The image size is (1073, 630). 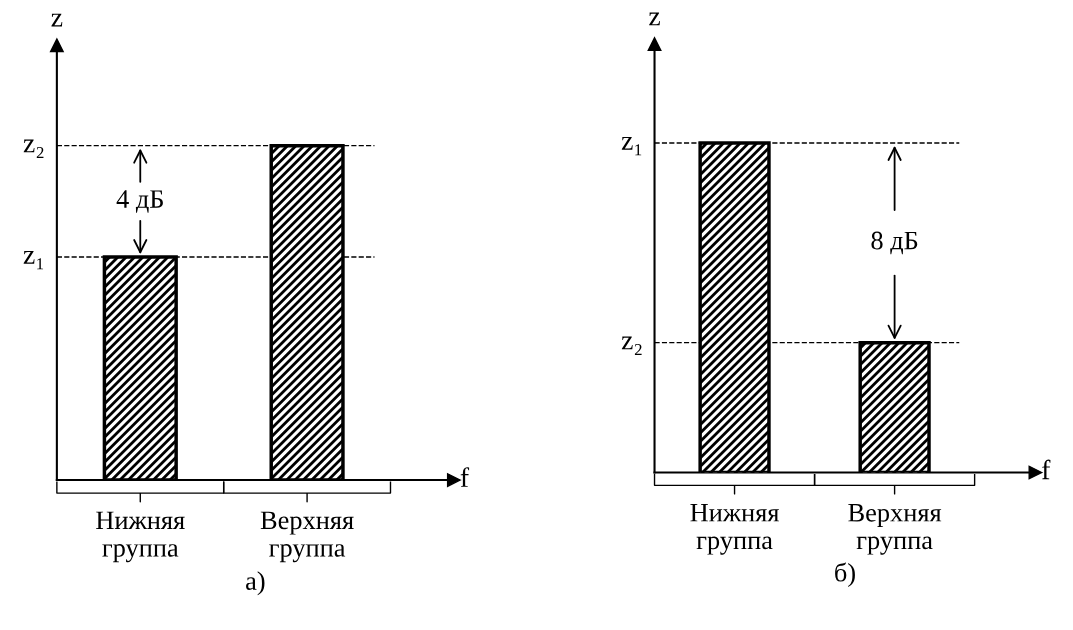 What do you see at coordinates (845, 574) in the screenshot?
I see `text: б)` at bounding box center [845, 574].